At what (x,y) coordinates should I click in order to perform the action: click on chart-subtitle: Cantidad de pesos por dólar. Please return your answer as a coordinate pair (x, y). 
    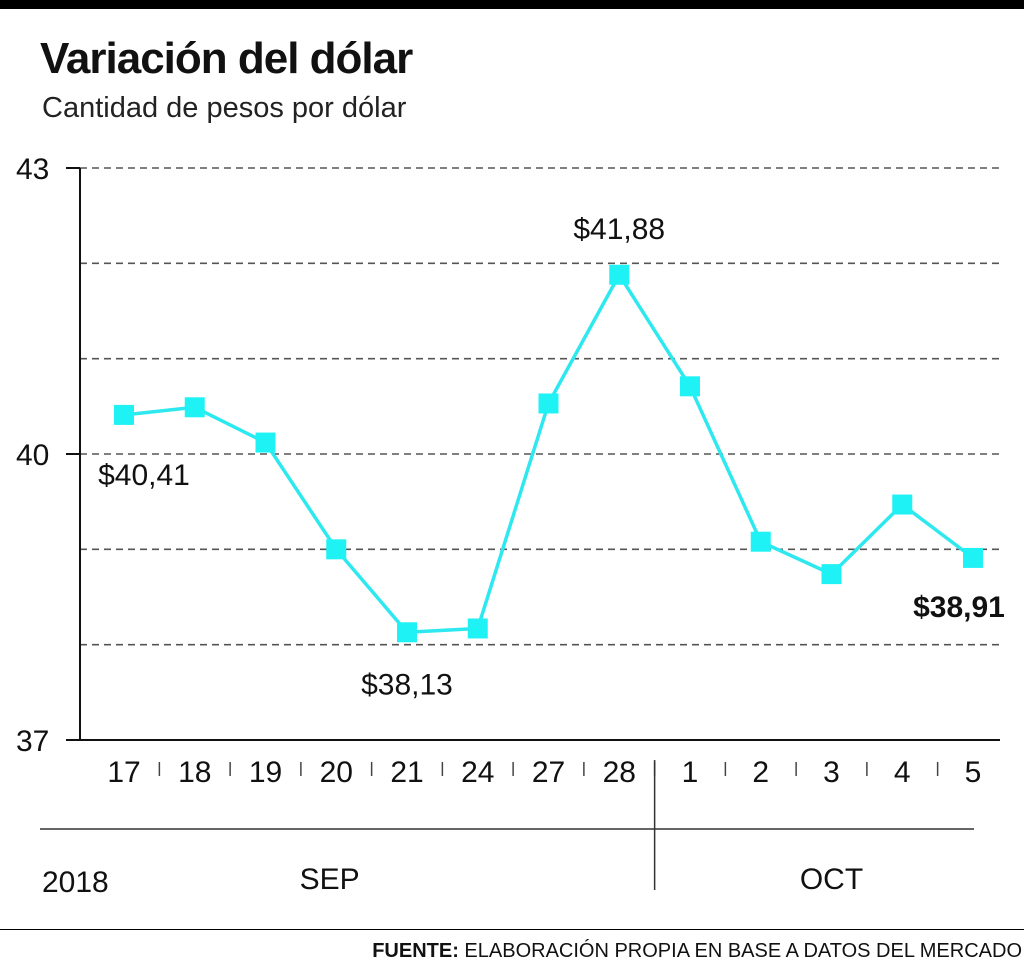
    Looking at the image, I should click on (224, 108).